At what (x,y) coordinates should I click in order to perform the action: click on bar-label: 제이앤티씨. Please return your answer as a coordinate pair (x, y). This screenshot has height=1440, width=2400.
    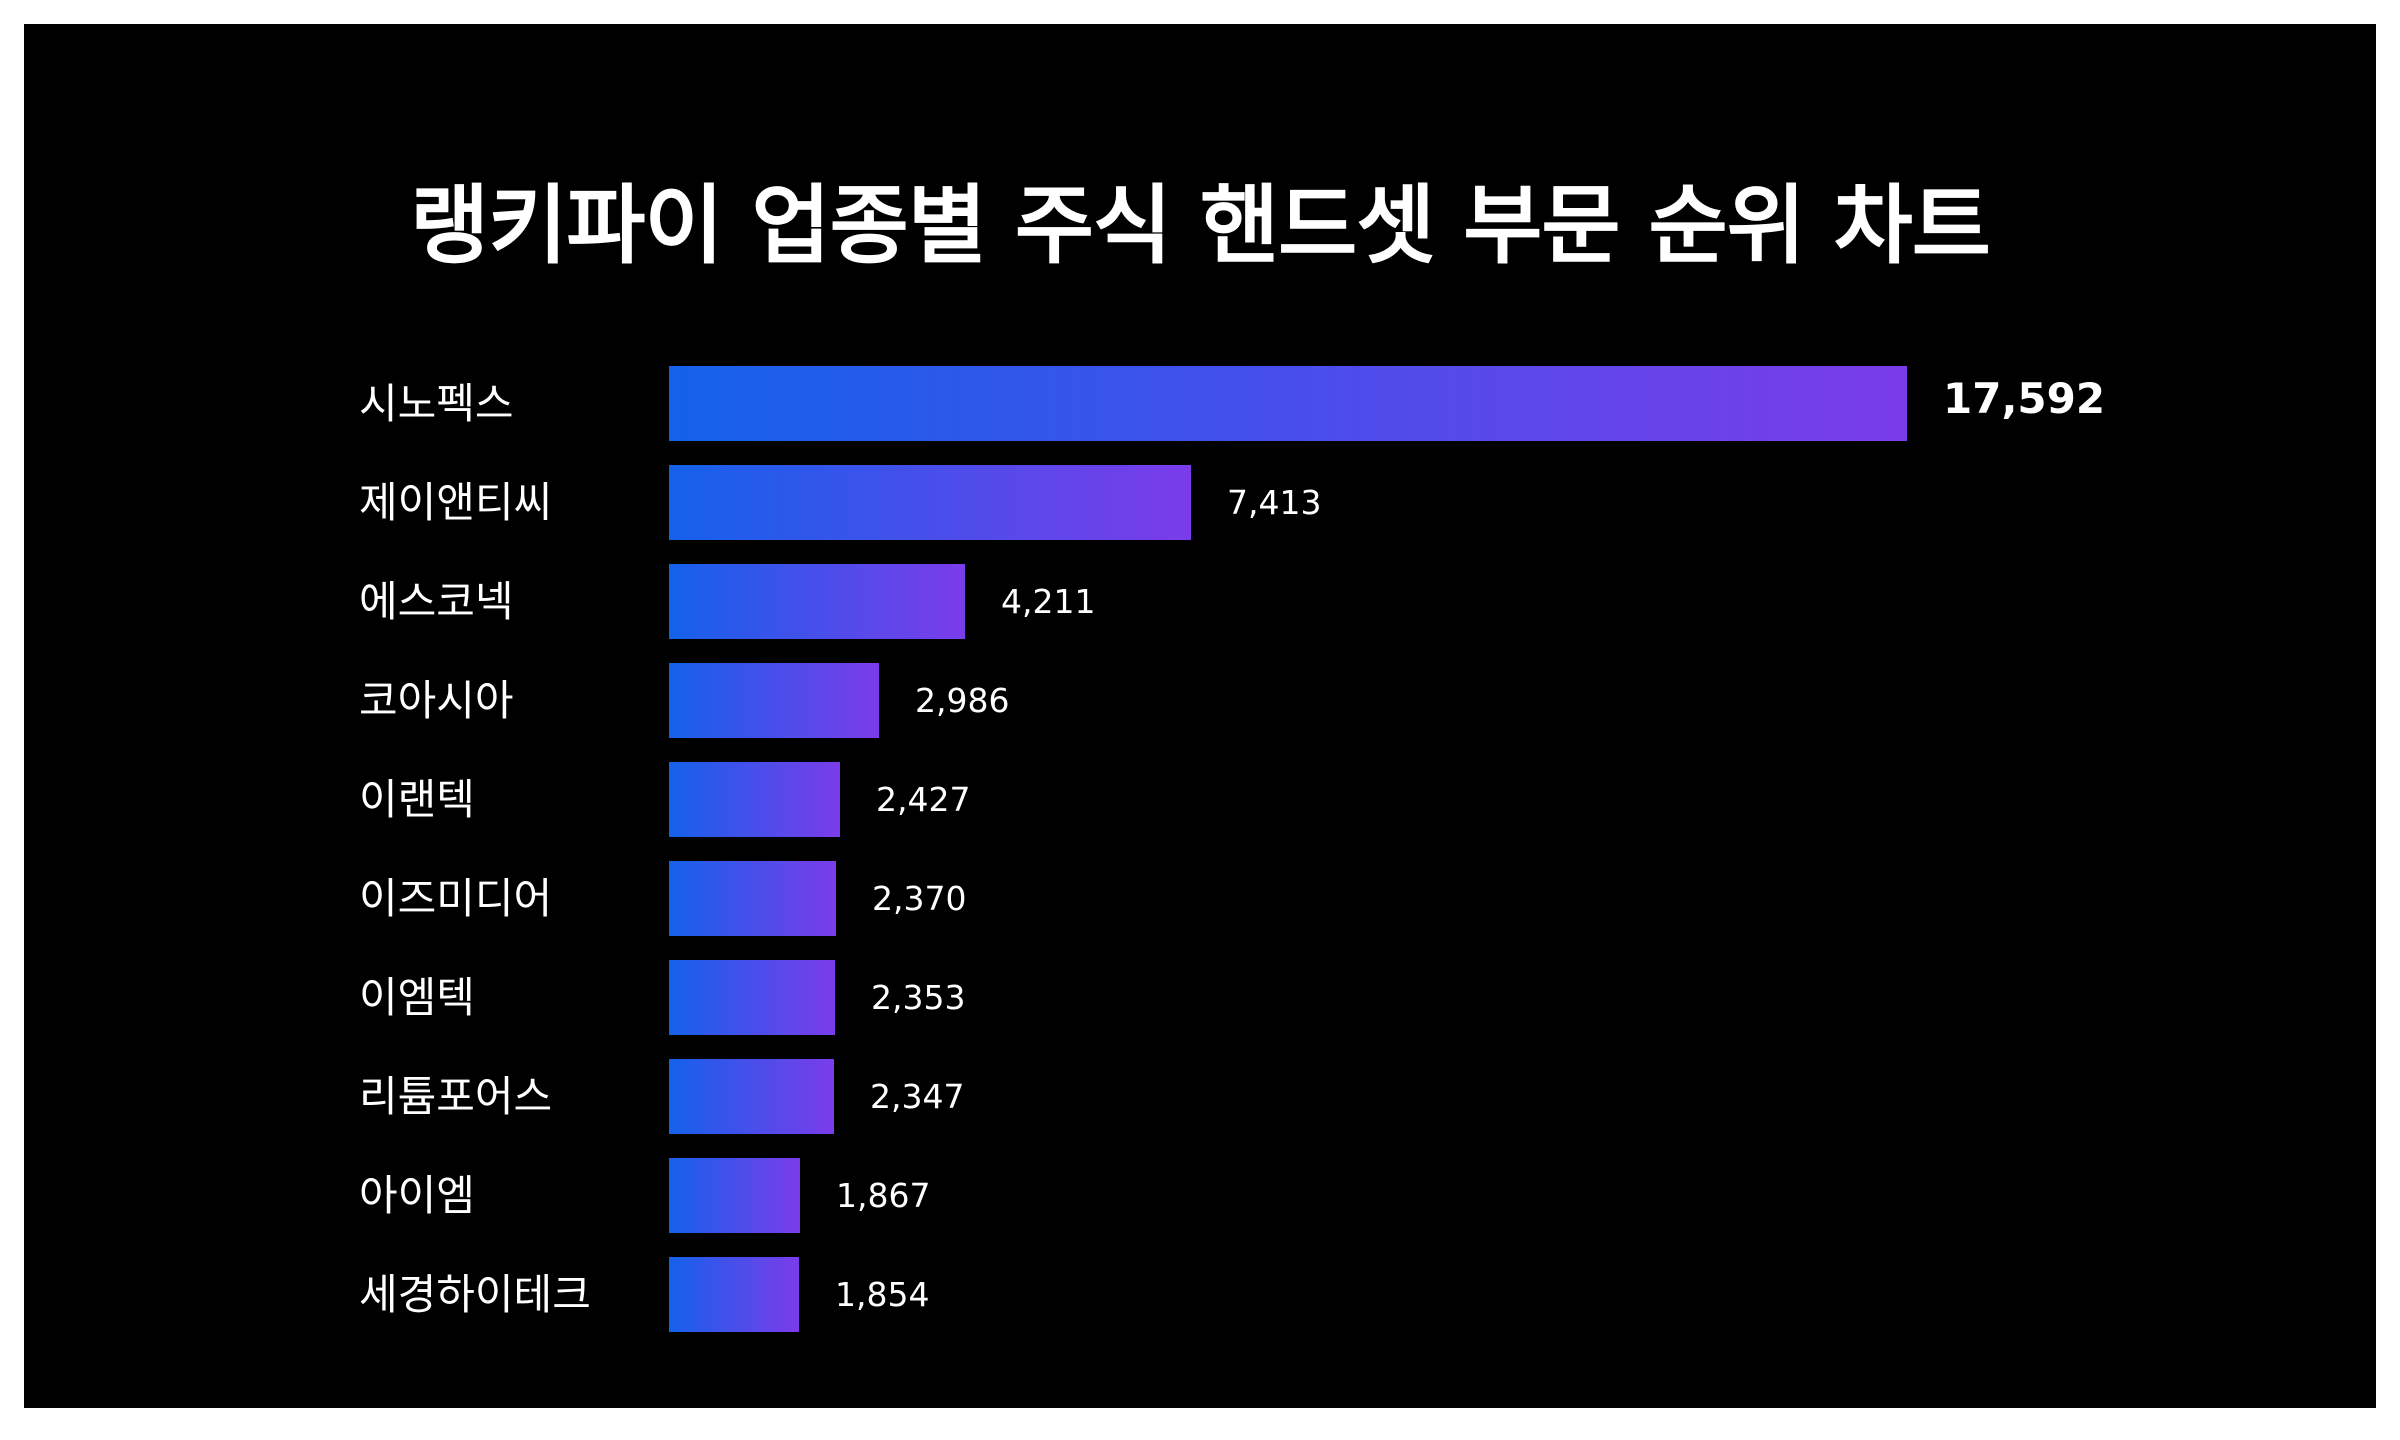
    Looking at the image, I should click on (456, 502).